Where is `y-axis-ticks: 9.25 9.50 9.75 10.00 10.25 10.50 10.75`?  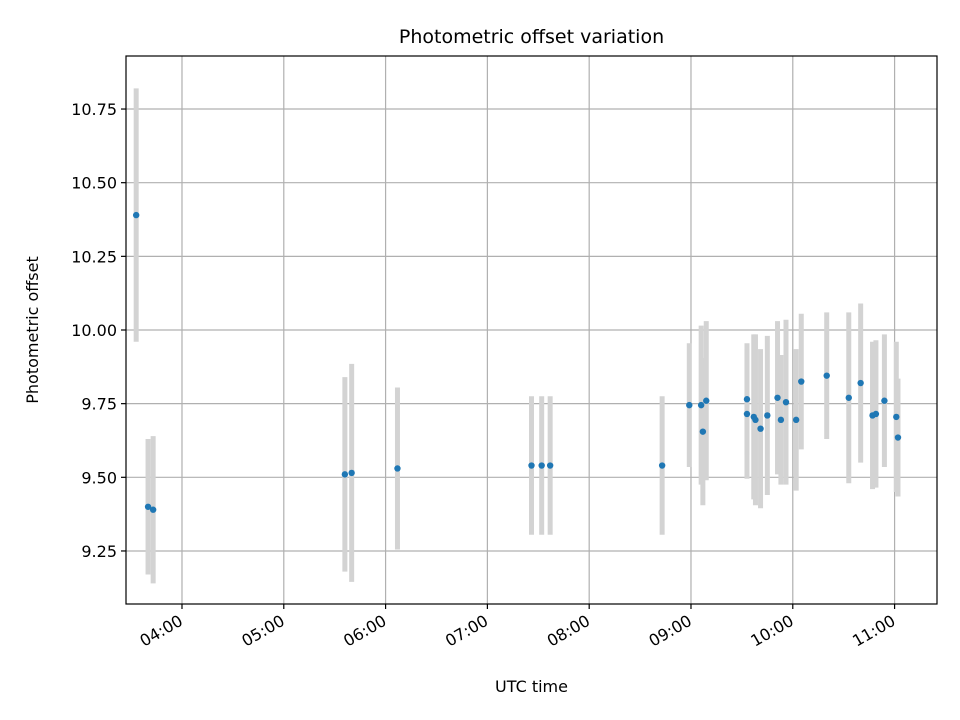
y-axis-ticks: 9.25 9.50 9.75 10.00 10.25 10.50 10.75 is located at coordinates (98, 330).